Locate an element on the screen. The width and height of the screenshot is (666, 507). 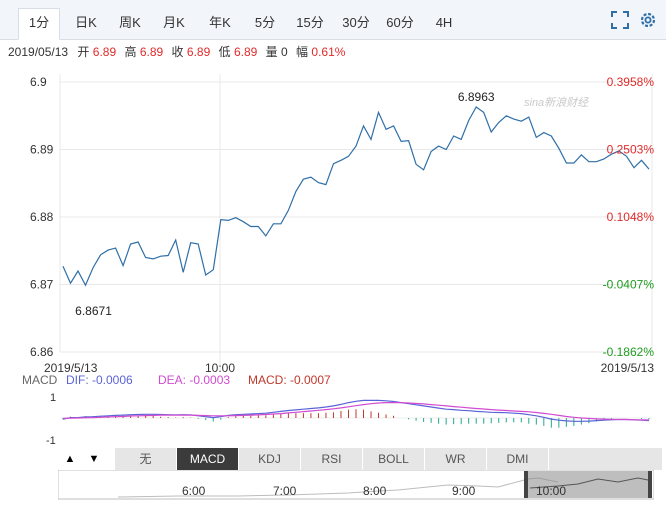
tab-1min: 1分 is located at coordinates (39, 24).